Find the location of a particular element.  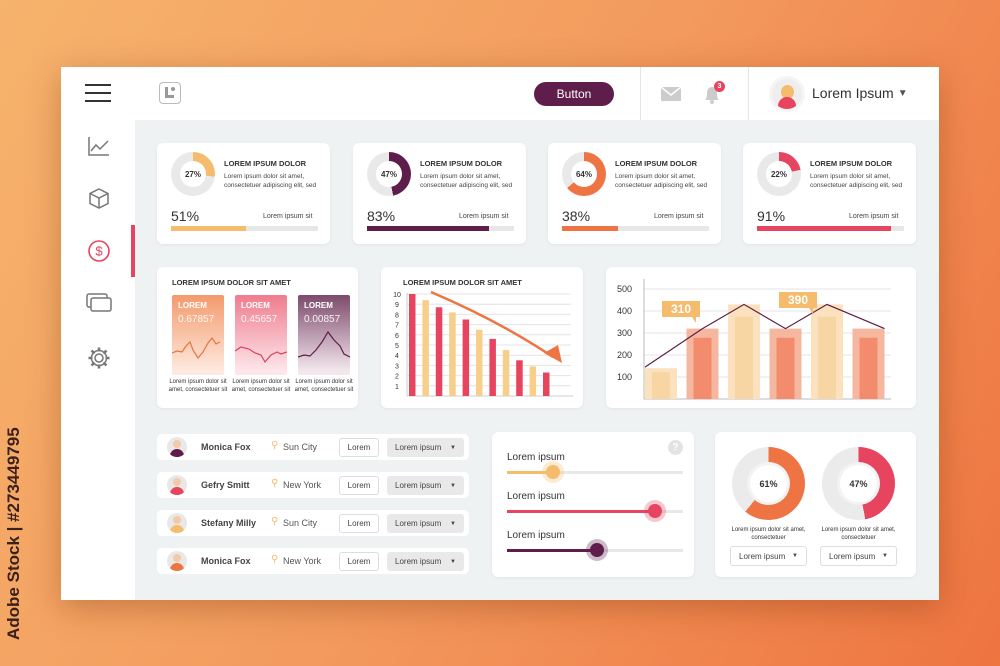

y-tick-label: 9 is located at coordinates (397, 305).